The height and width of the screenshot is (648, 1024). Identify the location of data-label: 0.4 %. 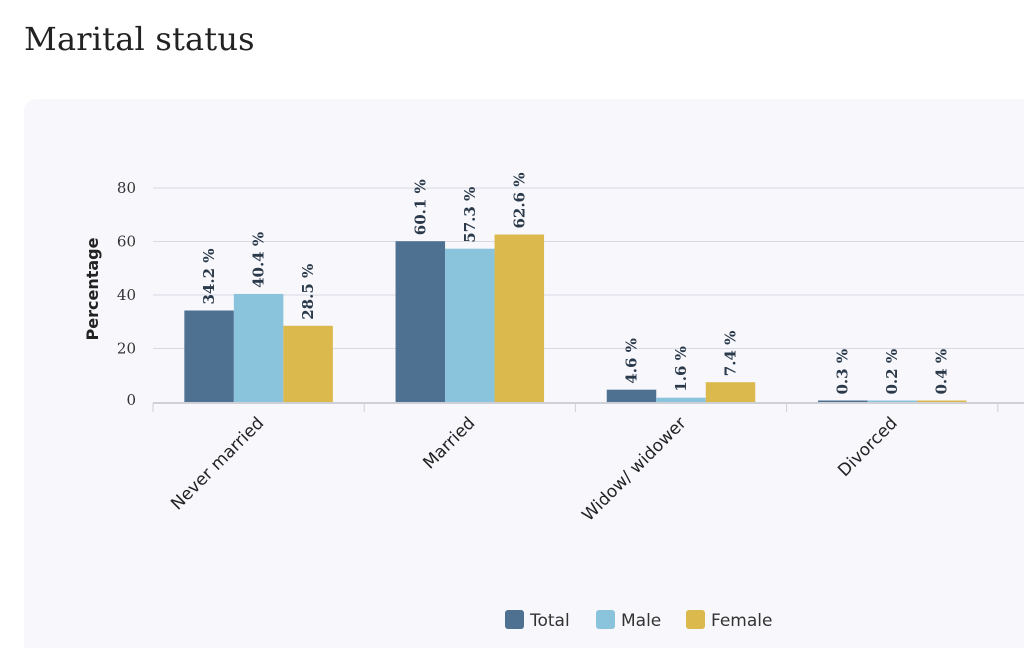
(942, 372).